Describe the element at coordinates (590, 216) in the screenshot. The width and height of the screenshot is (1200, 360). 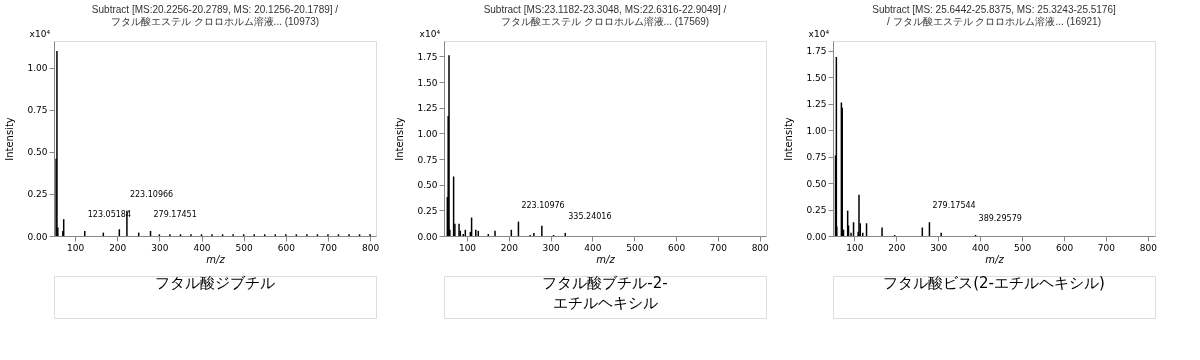
I see `annotation: 335.24016` at that location.